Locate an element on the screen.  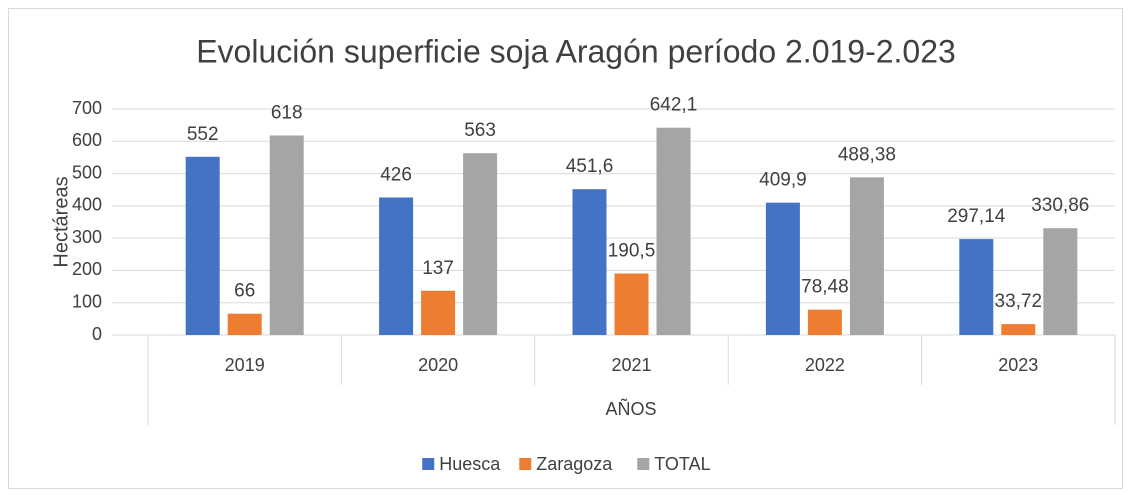
y-tick-label: 400 is located at coordinates (87, 205).